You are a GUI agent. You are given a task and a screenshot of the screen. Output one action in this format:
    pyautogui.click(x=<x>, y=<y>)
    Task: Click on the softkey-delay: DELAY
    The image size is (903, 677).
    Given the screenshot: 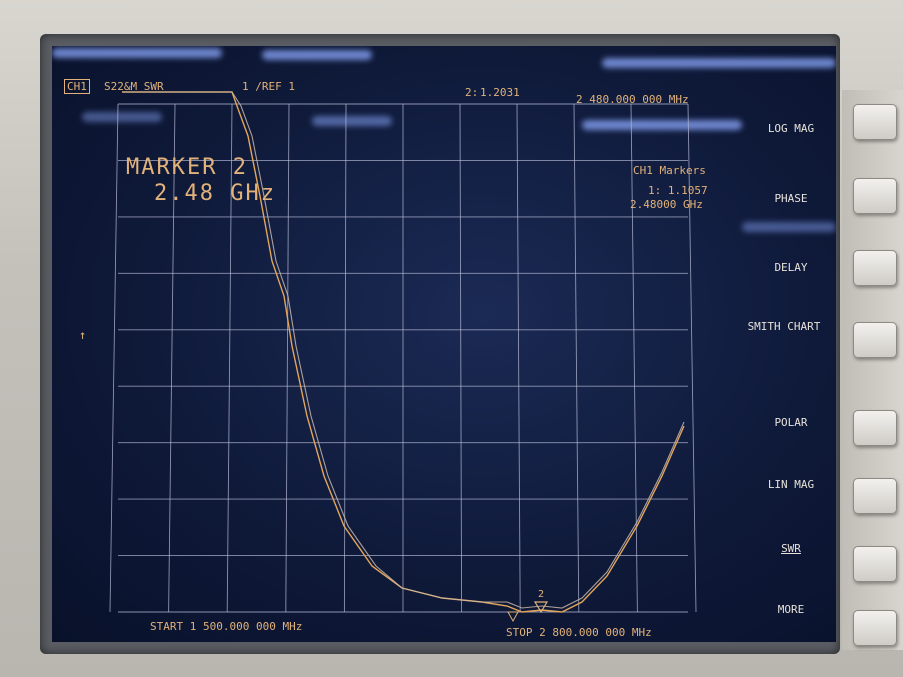 What is the action you would take?
    pyautogui.click(x=791, y=267)
    